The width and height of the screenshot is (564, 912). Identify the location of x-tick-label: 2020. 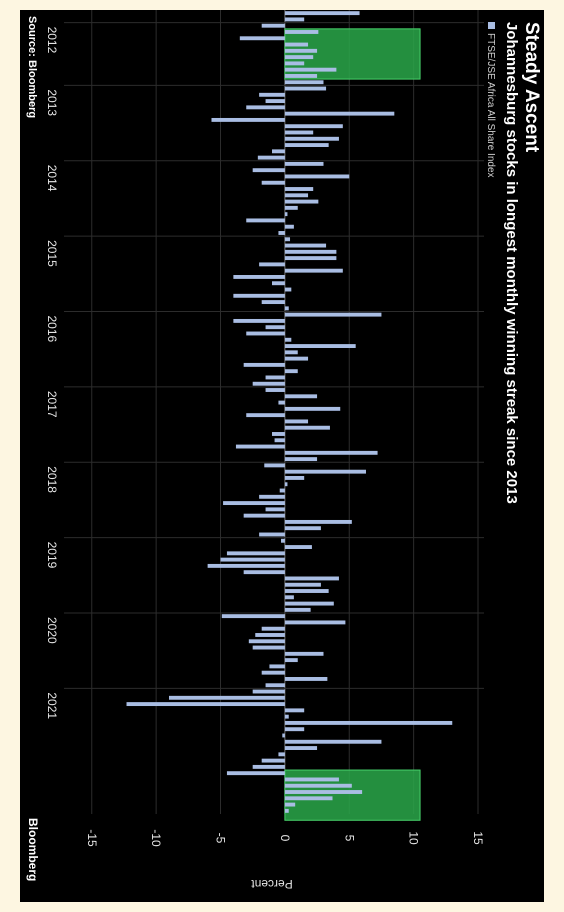
(52, 630).